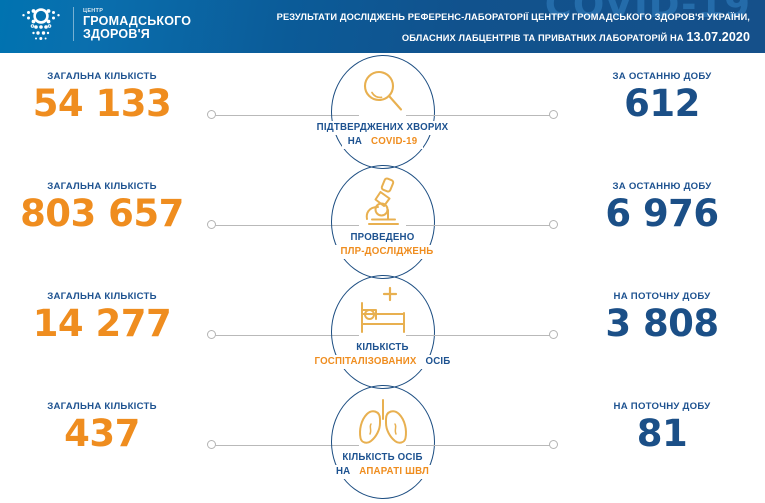  I want to click on cphc-dot-logo-icon, so click(41, 24).